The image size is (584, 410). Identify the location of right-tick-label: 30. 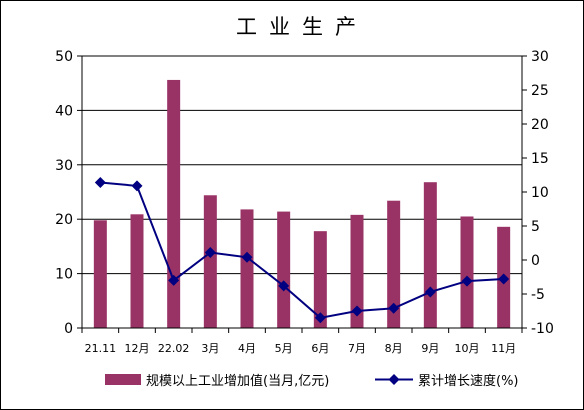
(540, 57).